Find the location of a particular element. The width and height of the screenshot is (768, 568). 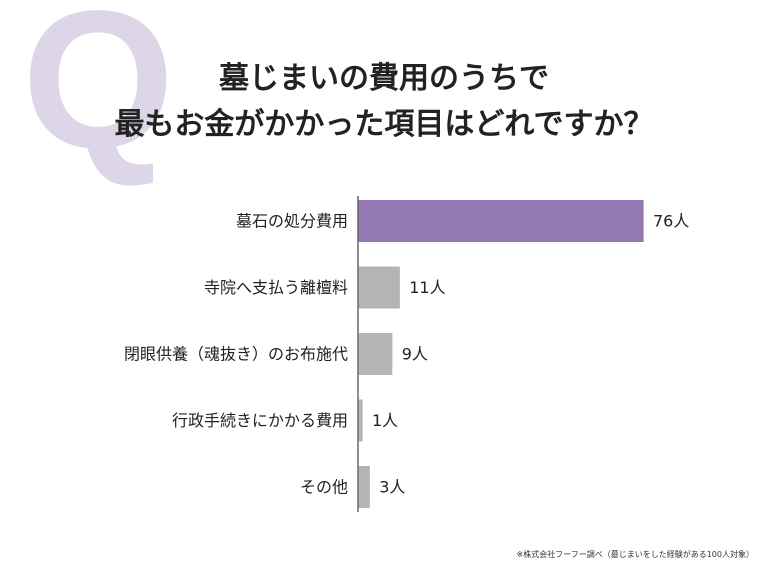

category-label-3: 行政手続きにかかる費用 is located at coordinates (260, 420).